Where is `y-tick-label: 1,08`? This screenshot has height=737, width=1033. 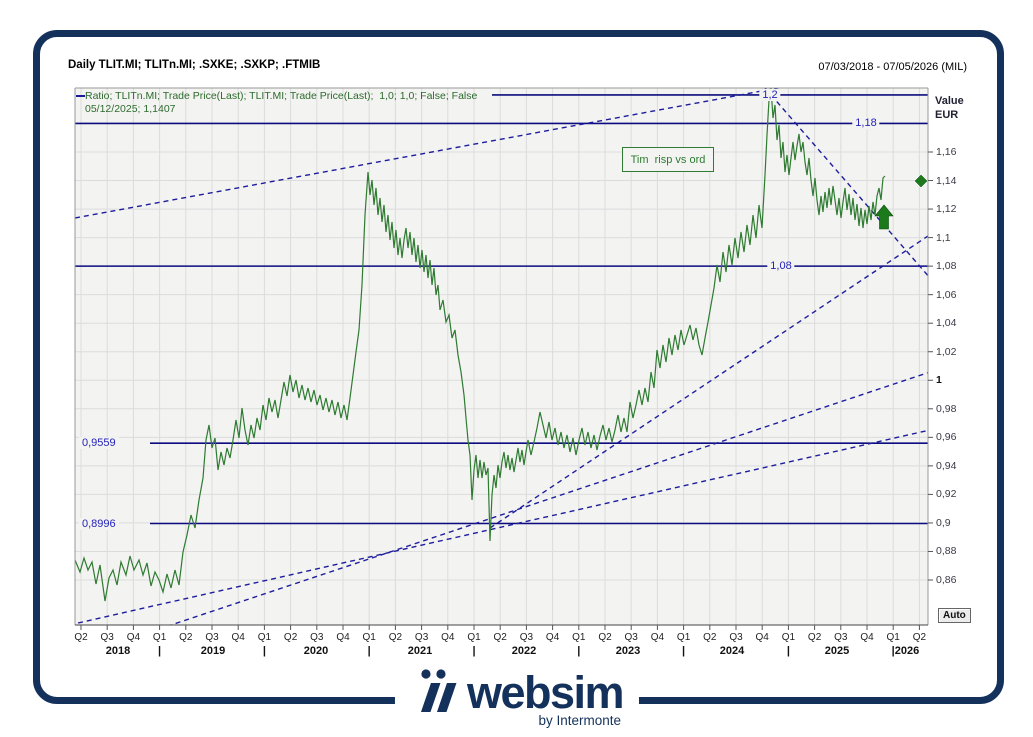 y-tick-label: 1,08 is located at coordinates (946, 266).